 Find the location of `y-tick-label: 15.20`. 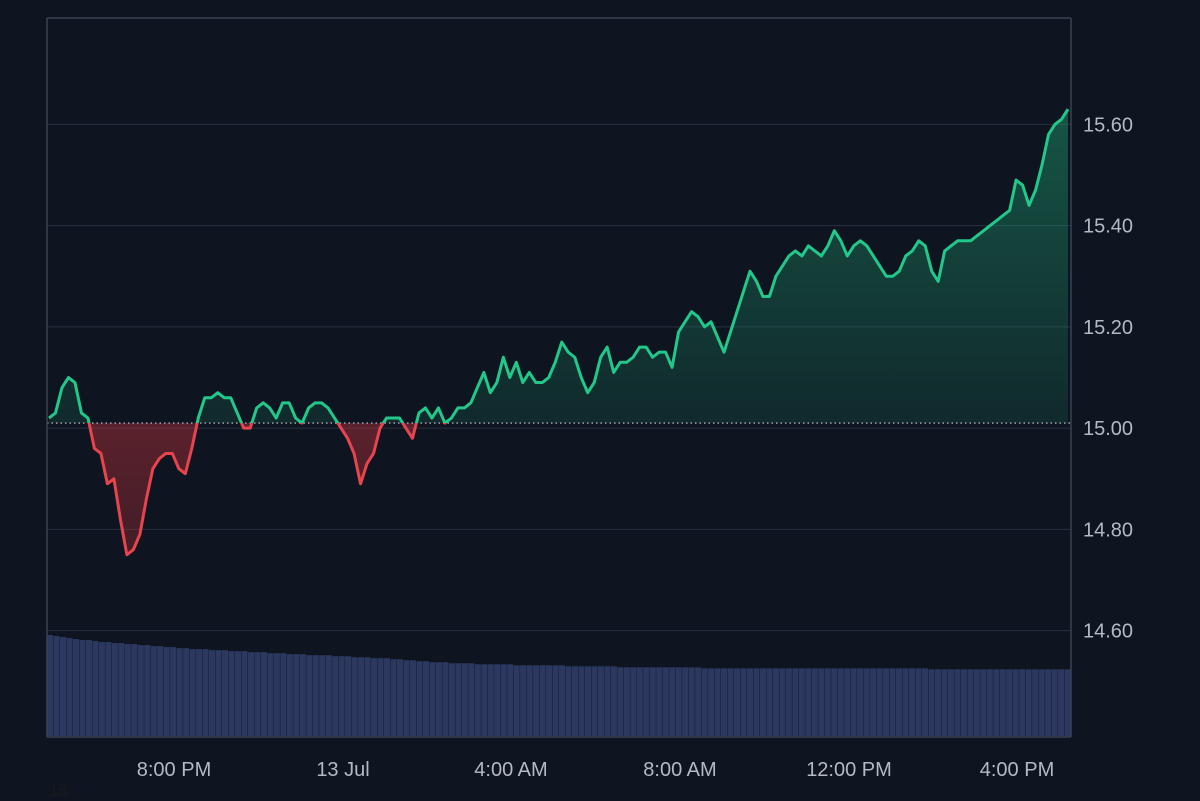

y-tick-label: 15.20 is located at coordinates (1108, 328).